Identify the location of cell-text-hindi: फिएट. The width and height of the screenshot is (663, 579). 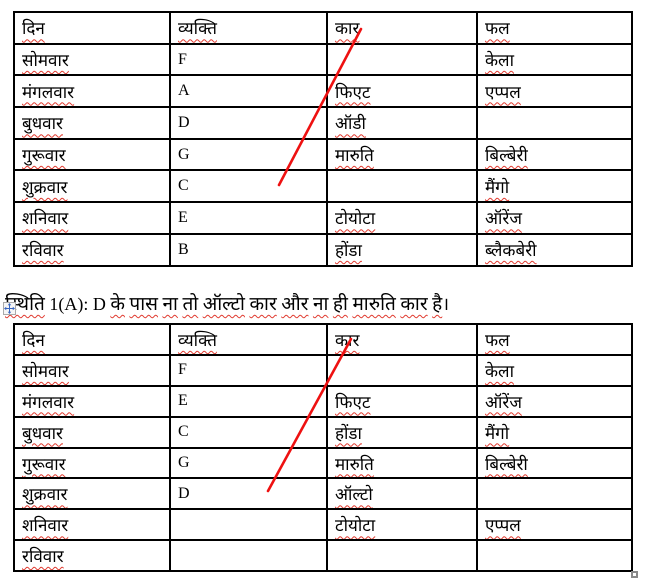
(353, 402).